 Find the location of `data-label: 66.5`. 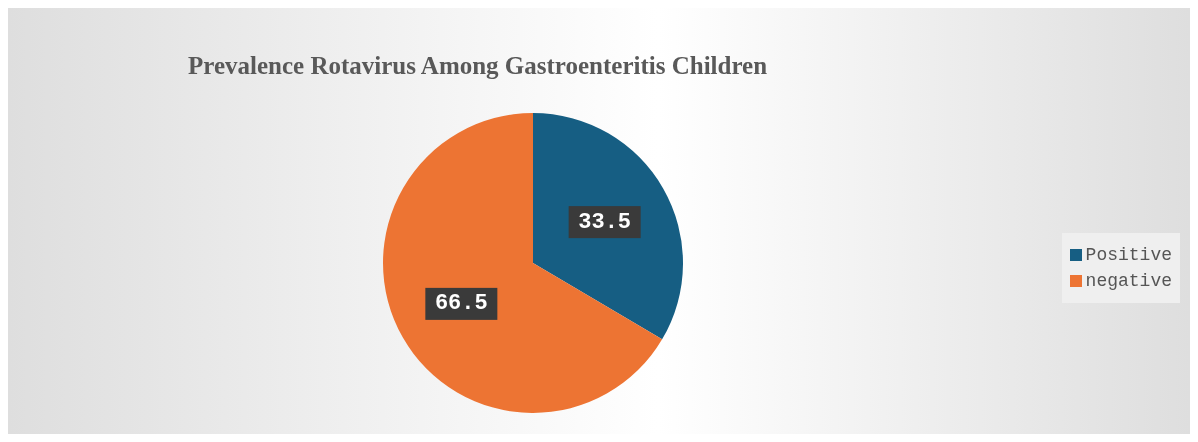

data-label: 66.5 is located at coordinates (461, 304).